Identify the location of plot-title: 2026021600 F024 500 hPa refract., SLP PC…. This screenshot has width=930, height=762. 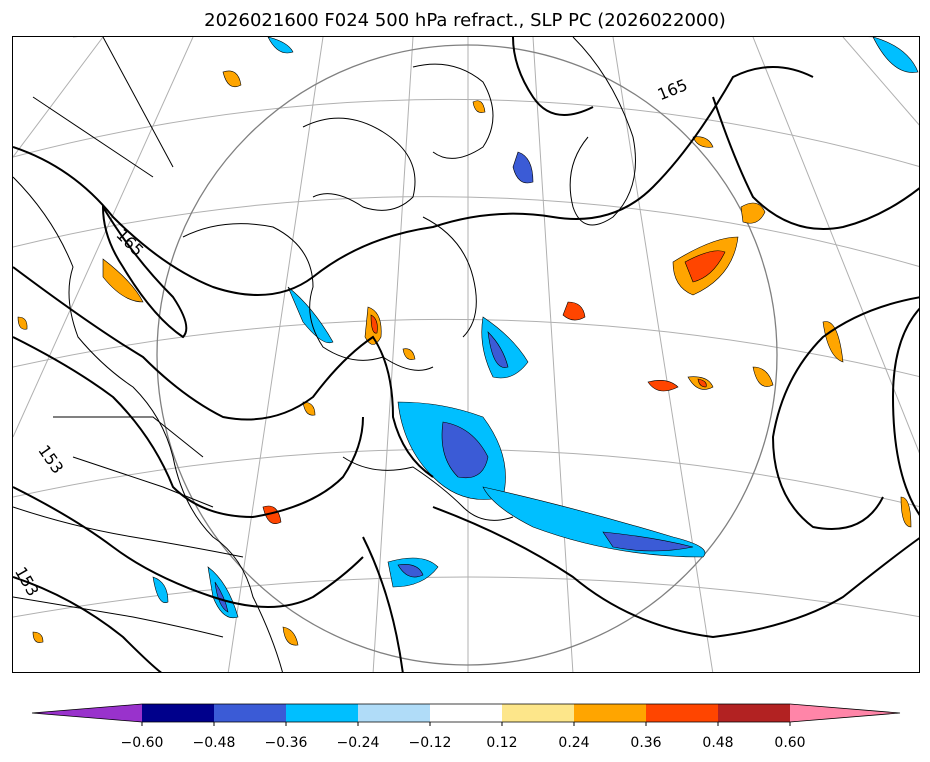
(465, 20).